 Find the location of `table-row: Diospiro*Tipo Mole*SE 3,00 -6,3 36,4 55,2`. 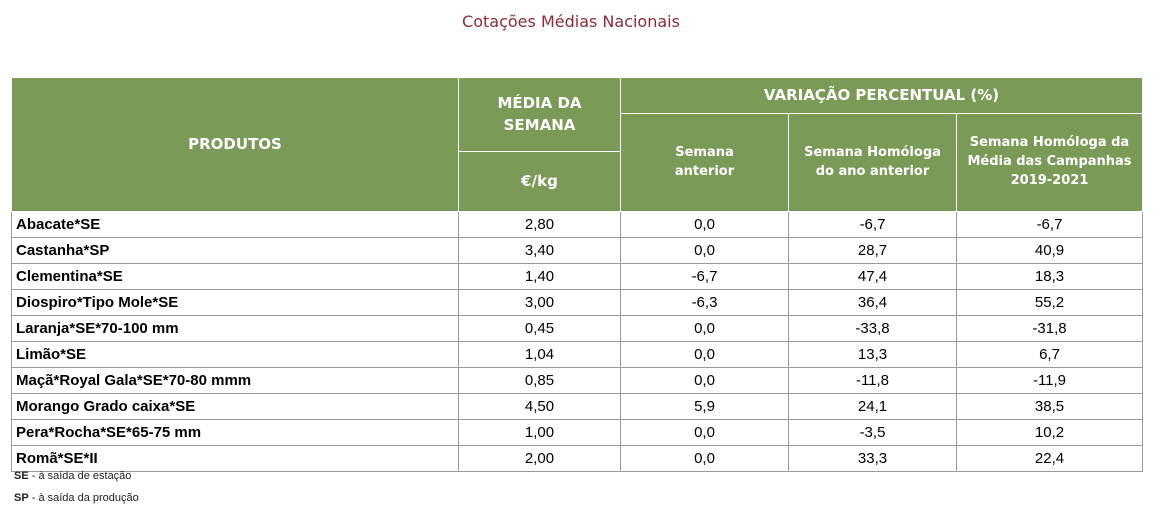

table-row: Diospiro*Tipo Mole*SE 3,00 -6,3 36,4 55,2 is located at coordinates (577, 302).